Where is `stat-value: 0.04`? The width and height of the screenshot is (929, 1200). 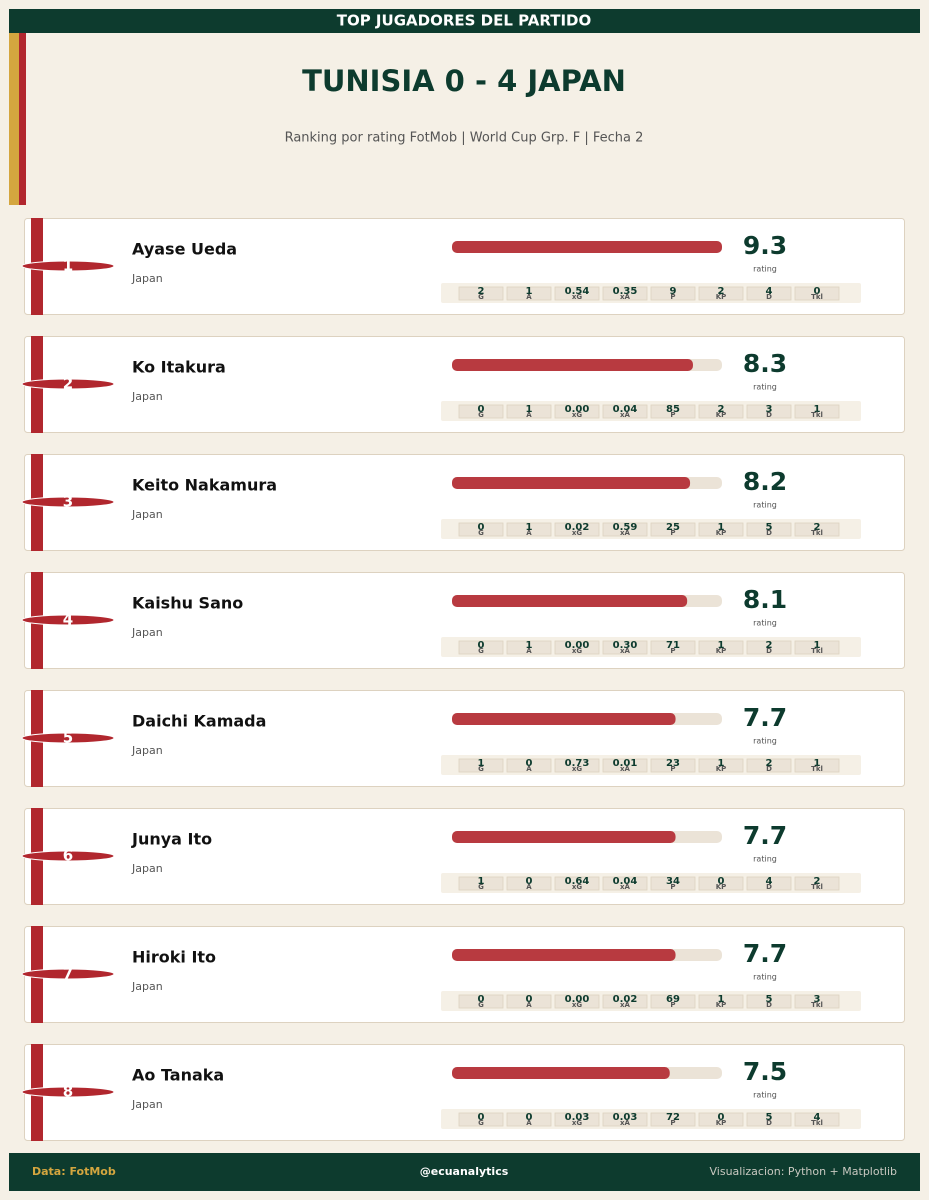
stat-value: 0.04 is located at coordinates (625, 881).